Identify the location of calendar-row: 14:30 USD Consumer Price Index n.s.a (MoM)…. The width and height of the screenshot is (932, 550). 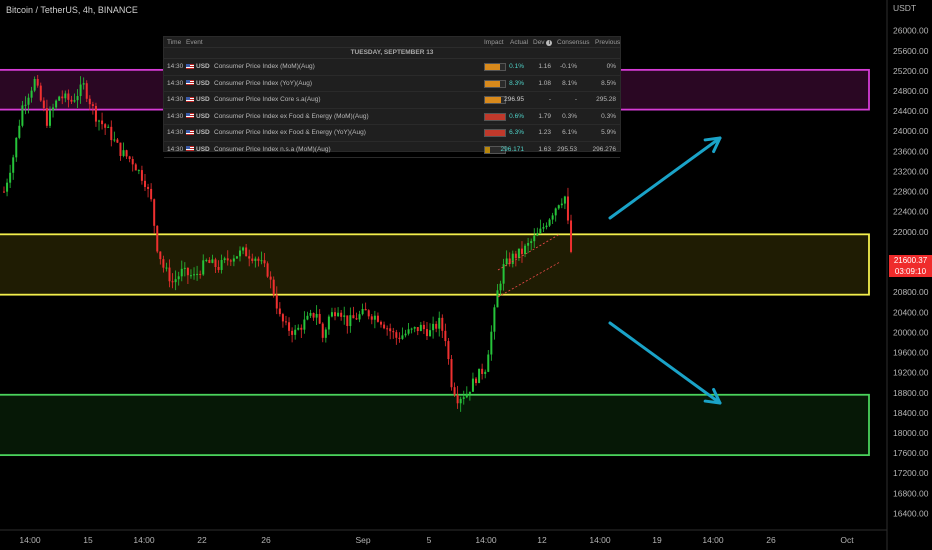
(392, 150).